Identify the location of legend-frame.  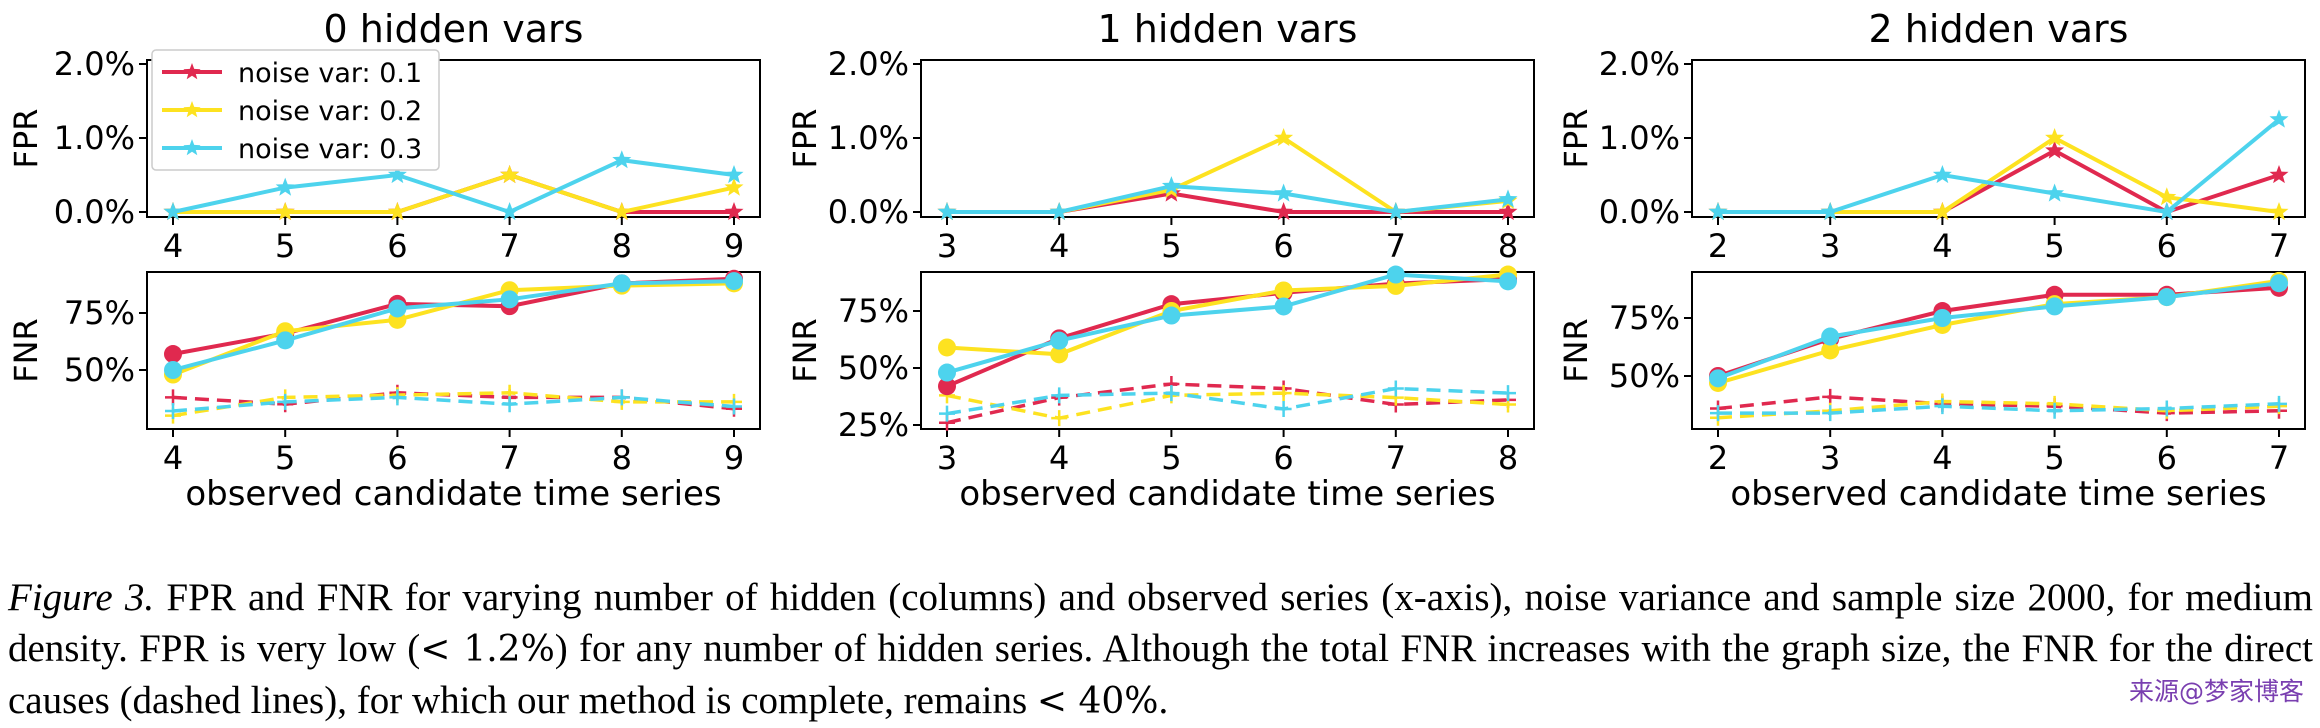
(295, 110).